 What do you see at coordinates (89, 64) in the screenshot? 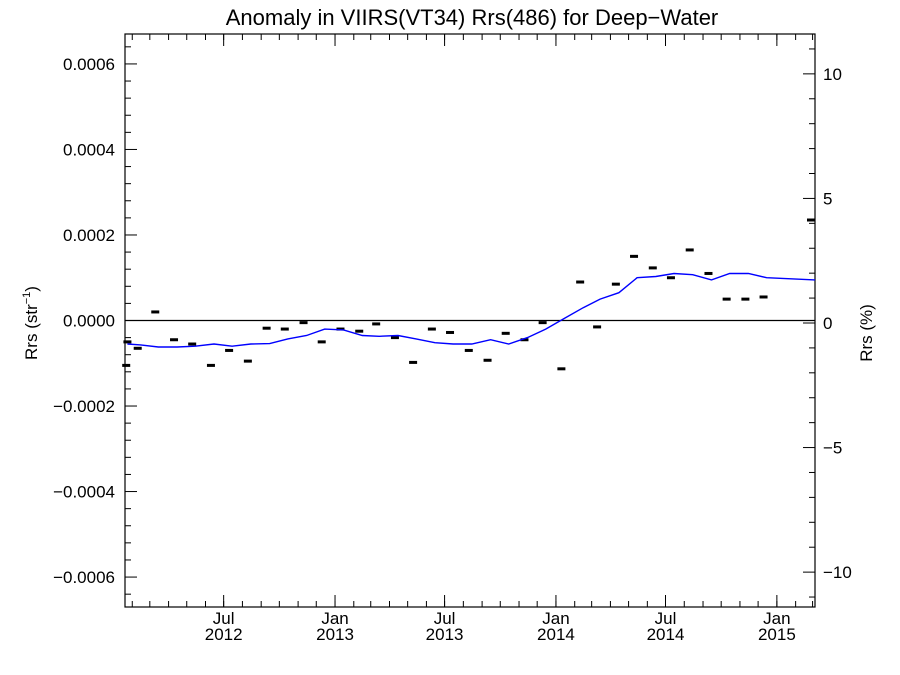
I see `y-tick-label: 0.0006` at bounding box center [89, 64].